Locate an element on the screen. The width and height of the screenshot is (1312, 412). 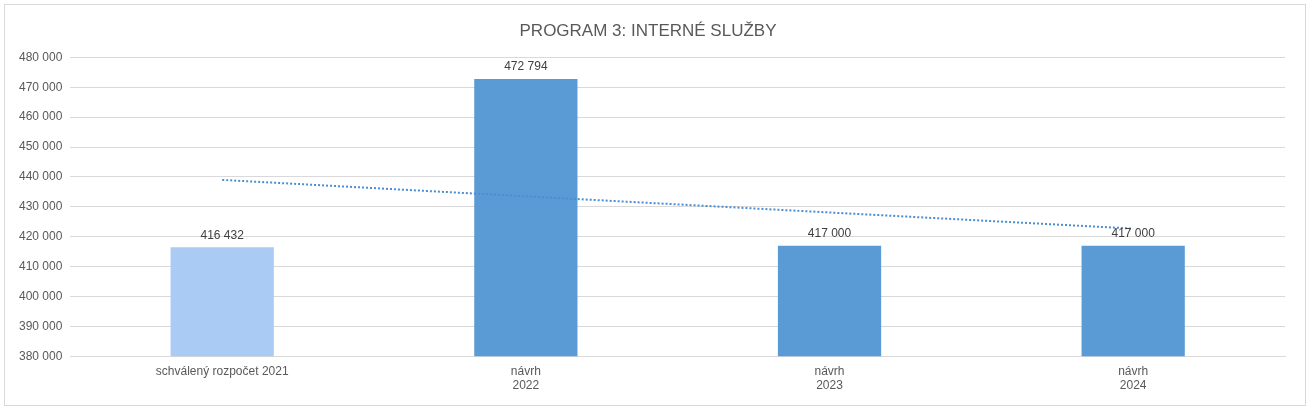
y-tick-label: 430 000 is located at coordinates (40, 206).